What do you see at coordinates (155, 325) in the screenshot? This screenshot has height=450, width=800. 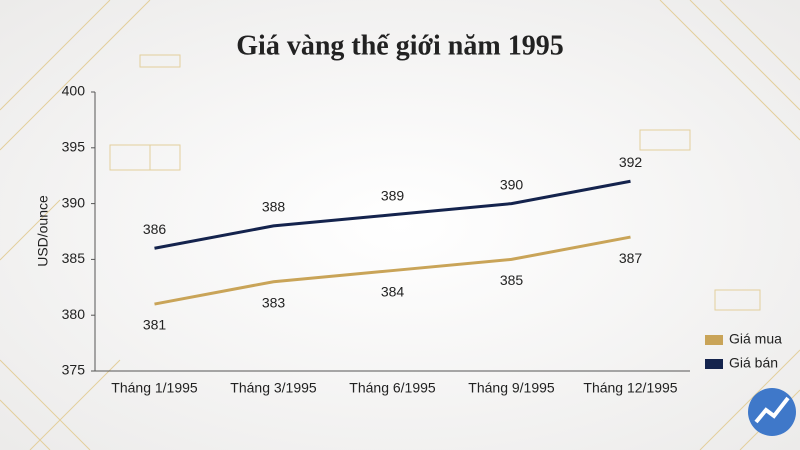 I see `data-label: 381` at bounding box center [155, 325].